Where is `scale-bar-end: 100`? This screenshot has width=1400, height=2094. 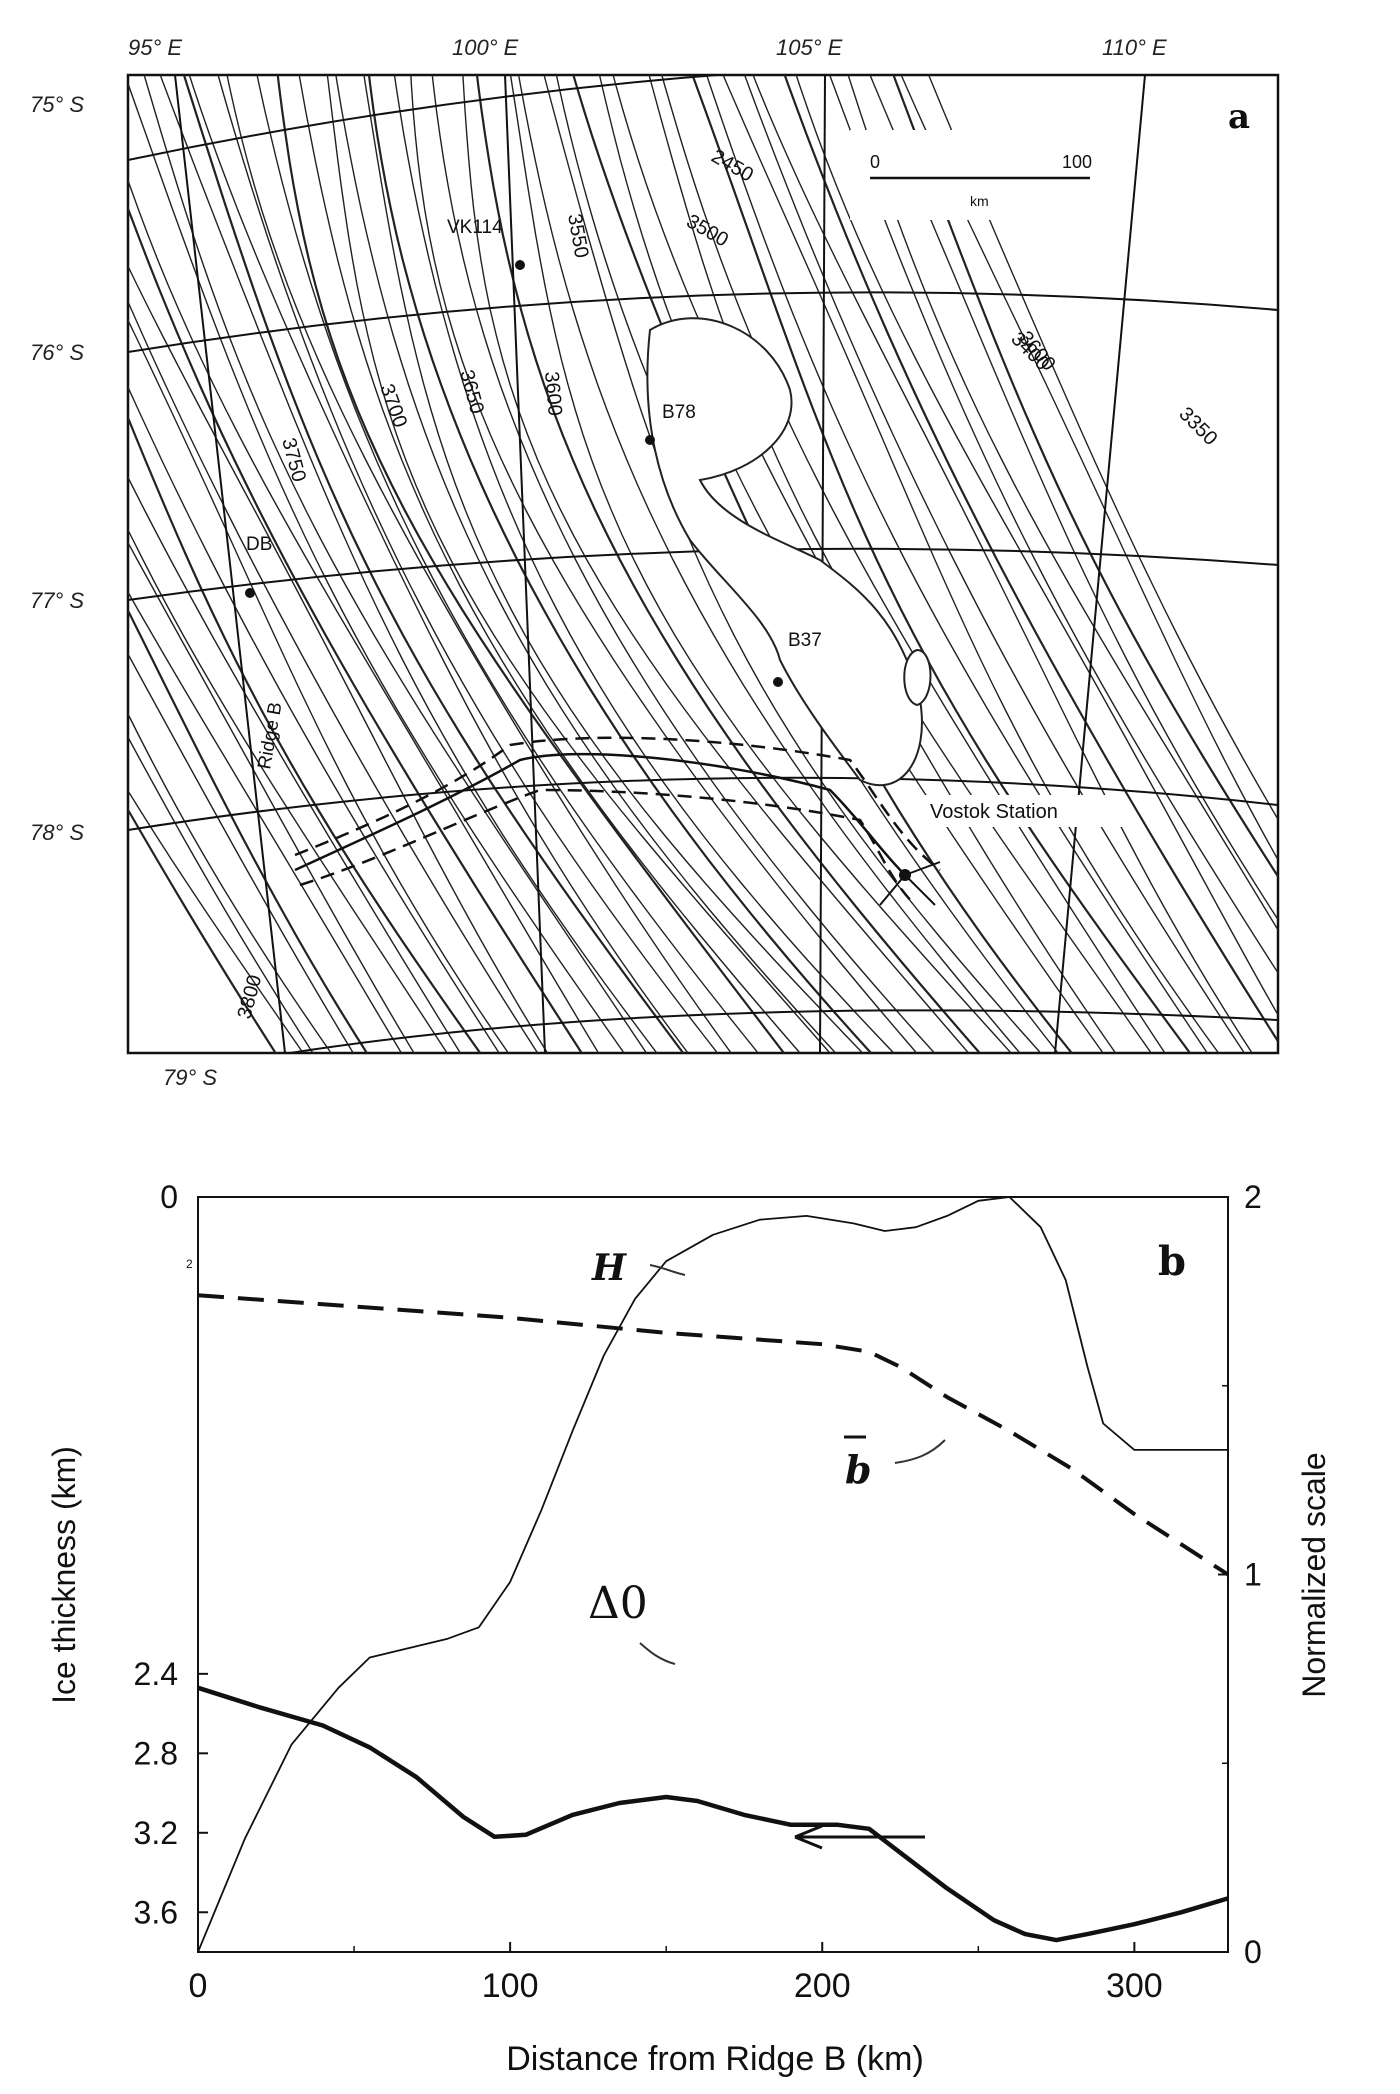 scale-bar-end: 100 is located at coordinates (1077, 162).